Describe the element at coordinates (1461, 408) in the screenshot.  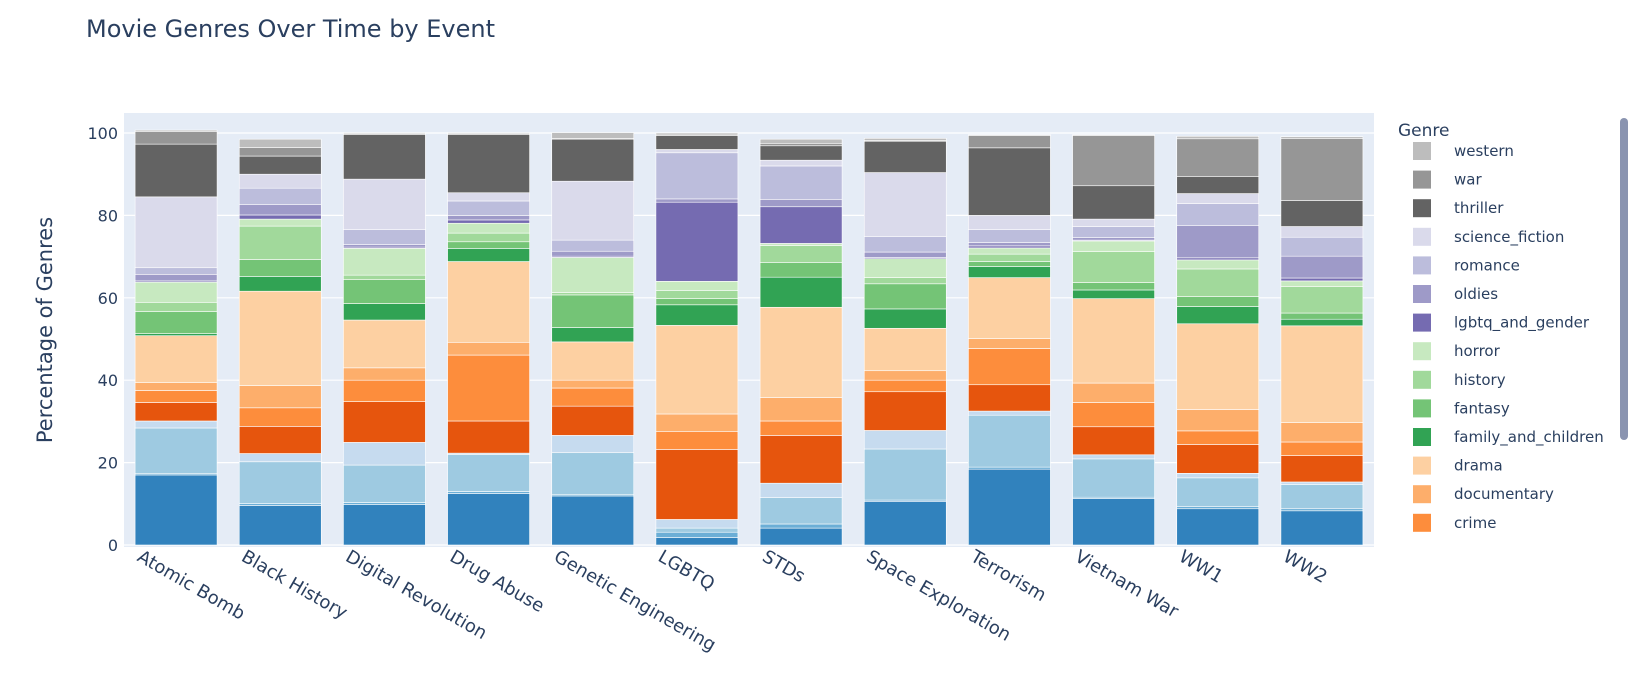
I see `legend-item-fantasy: fantasy` at that location.